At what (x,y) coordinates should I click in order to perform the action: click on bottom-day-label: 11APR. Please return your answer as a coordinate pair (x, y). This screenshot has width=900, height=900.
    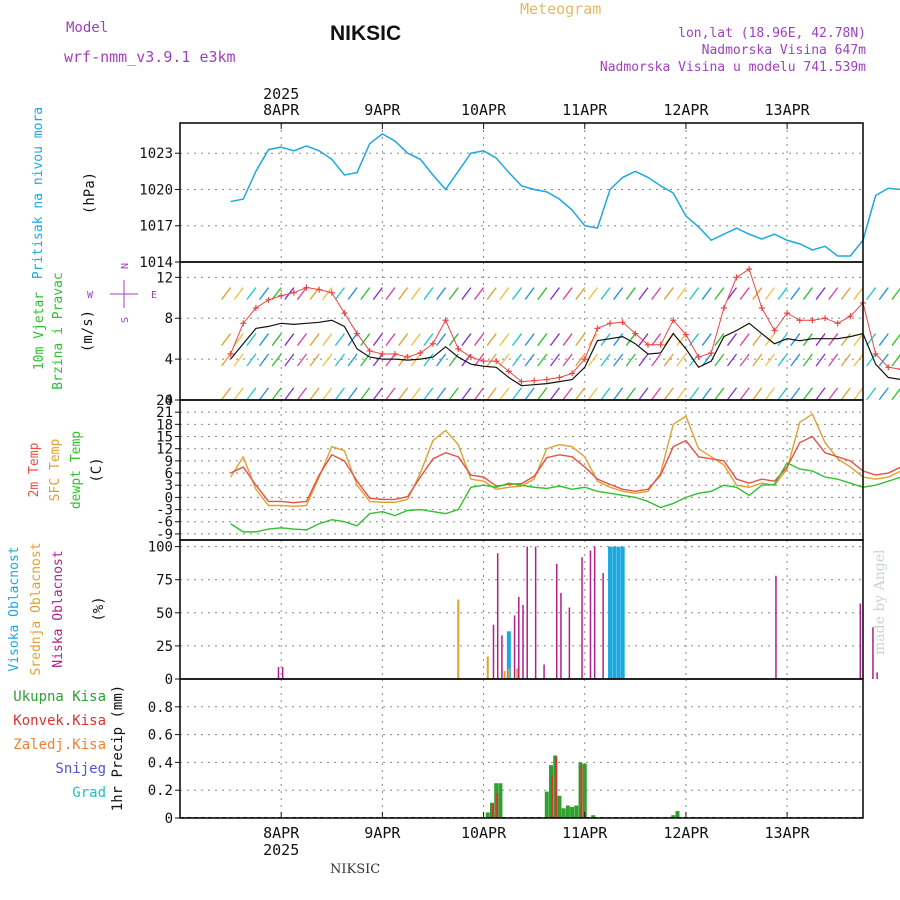
    Looking at the image, I should click on (585, 833).